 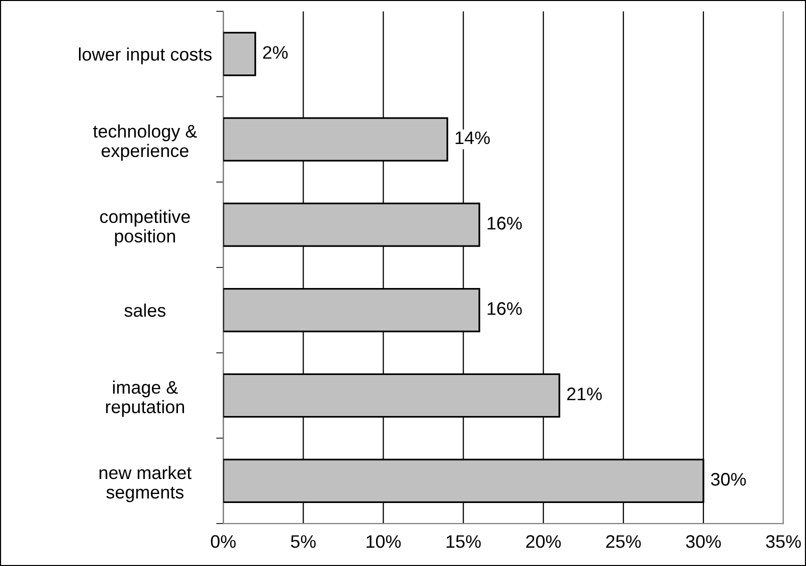 I want to click on x-tick-label: 5%, so click(x=303, y=541).